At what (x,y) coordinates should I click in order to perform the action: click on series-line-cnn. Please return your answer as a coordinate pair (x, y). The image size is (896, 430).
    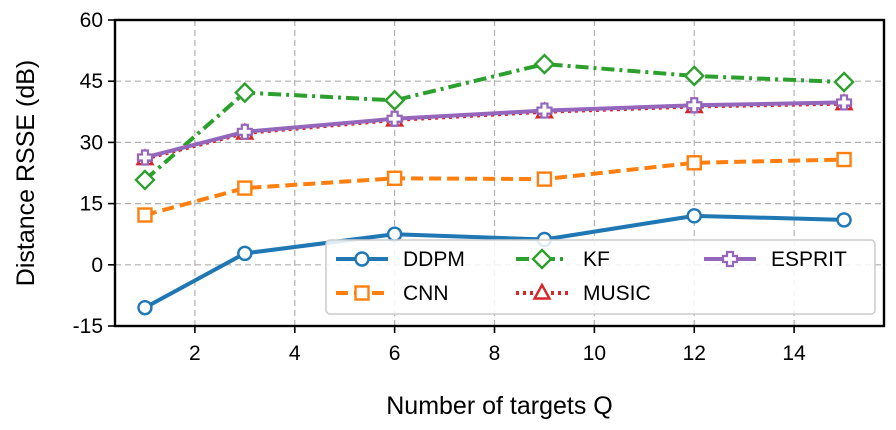
    Looking at the image, I should click on (494, 187).